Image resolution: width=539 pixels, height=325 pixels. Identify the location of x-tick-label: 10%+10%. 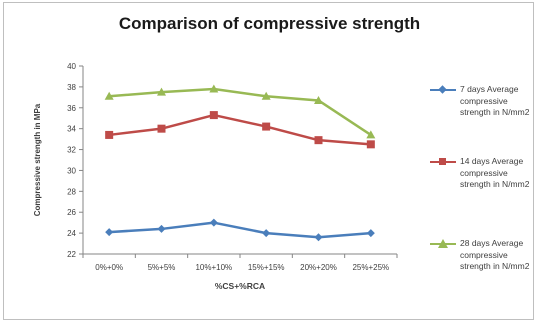
(213, 267).